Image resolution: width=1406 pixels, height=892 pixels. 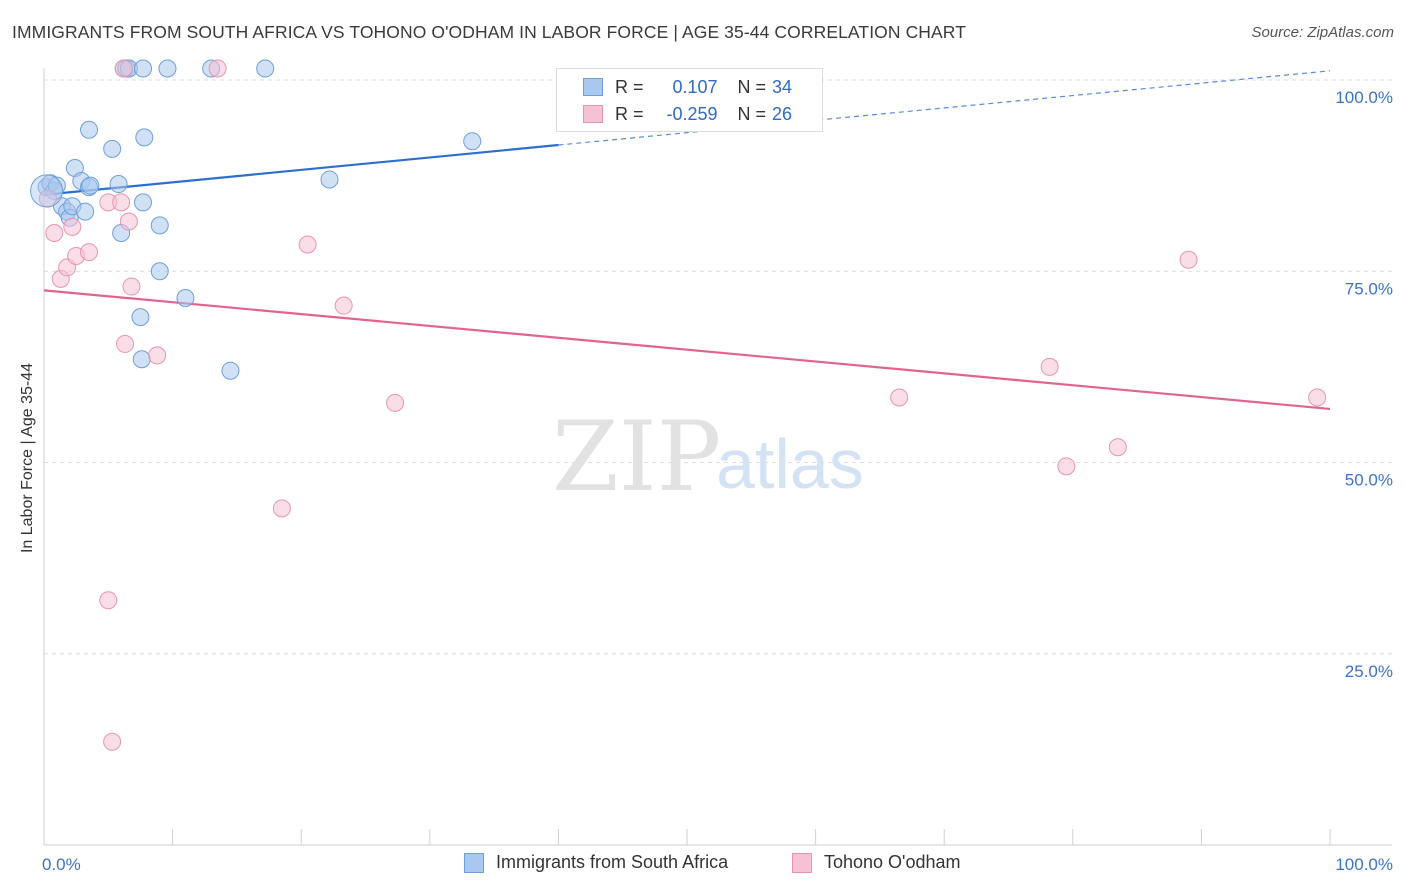 What do you see at coordinates (1364, 97) in the screenshot?
I see `y-tick-label: 100.0%` at bounding box center [1364, 97].